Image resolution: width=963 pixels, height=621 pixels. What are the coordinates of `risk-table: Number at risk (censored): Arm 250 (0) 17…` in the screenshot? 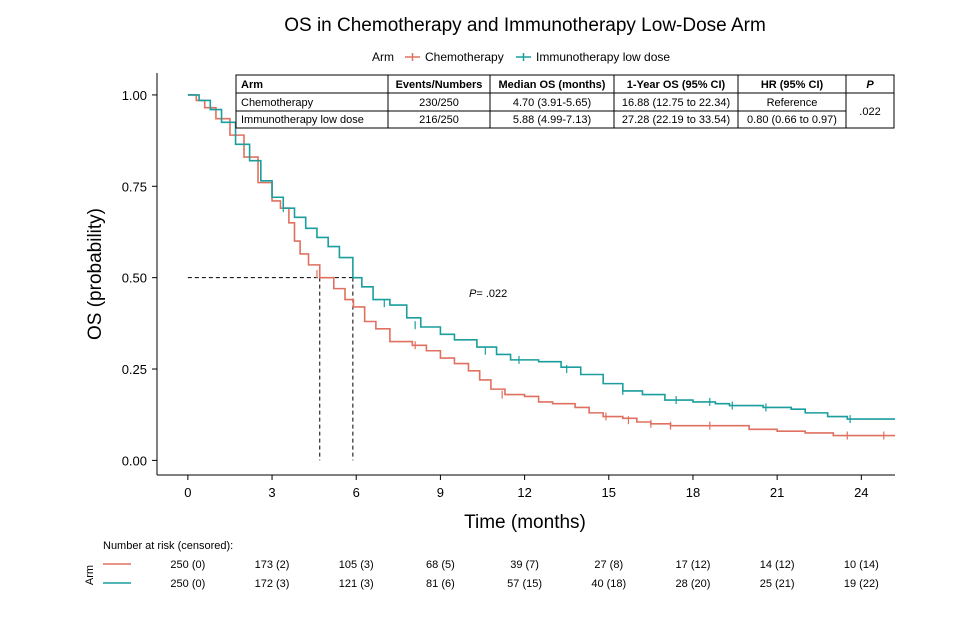 It's located at (481, 565).